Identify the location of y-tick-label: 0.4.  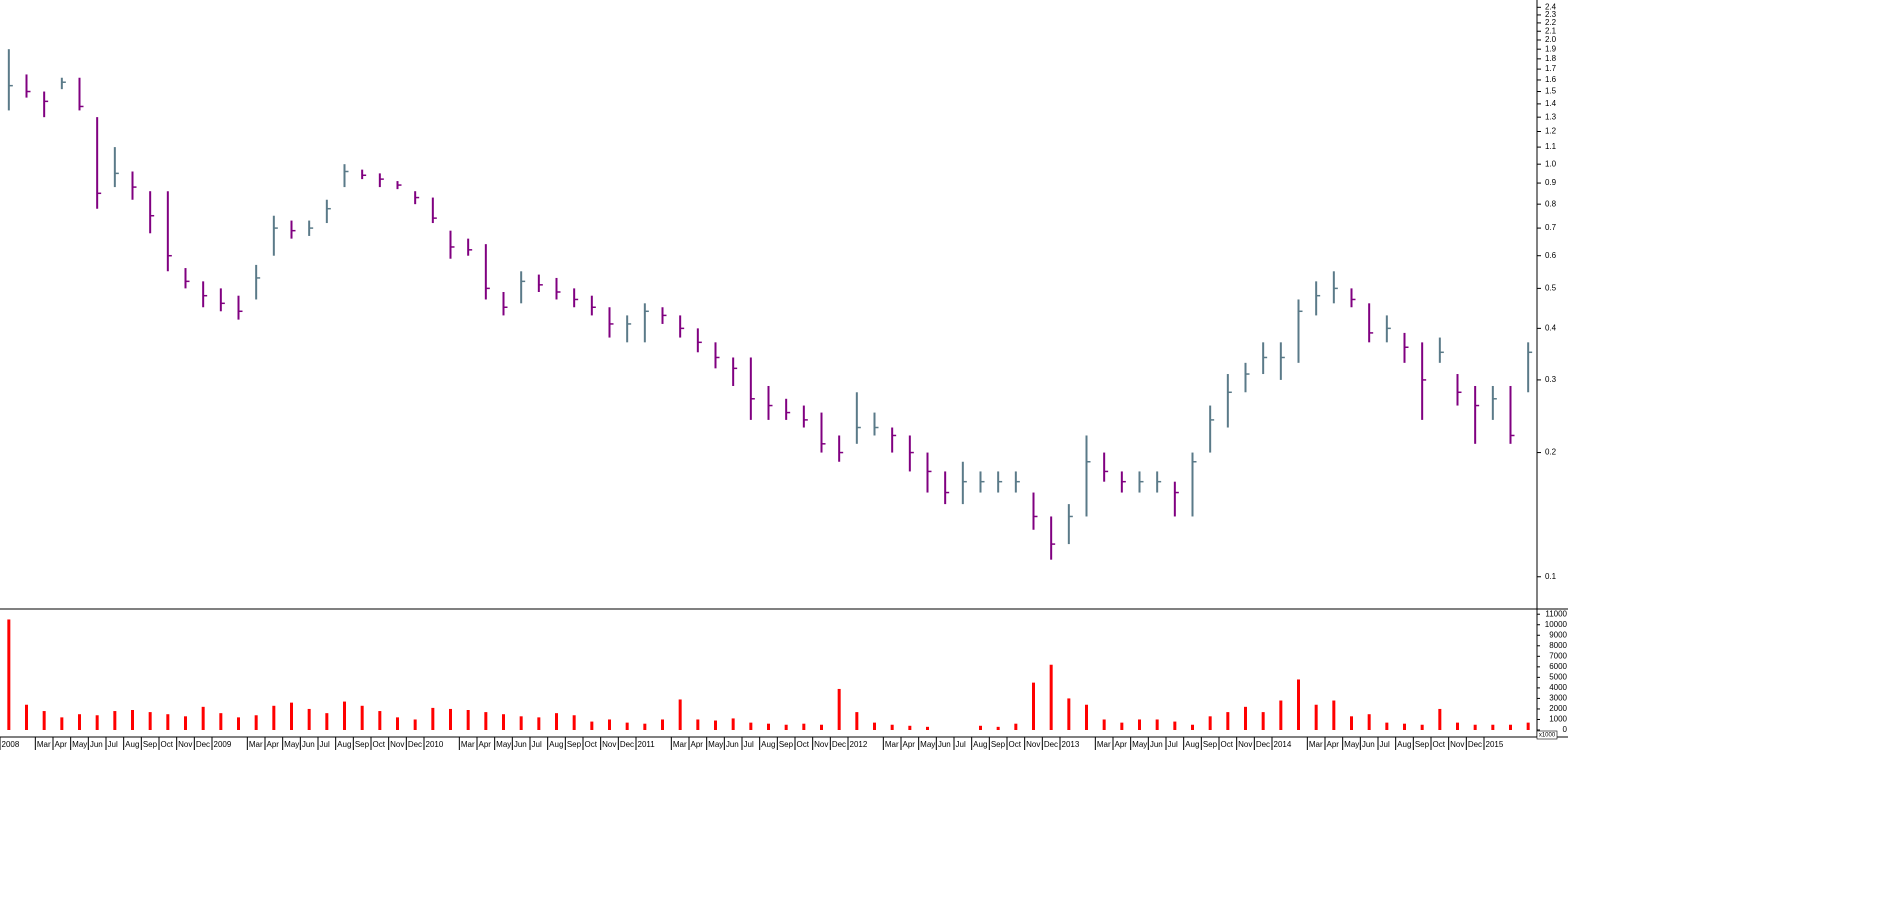
(1551, 327).